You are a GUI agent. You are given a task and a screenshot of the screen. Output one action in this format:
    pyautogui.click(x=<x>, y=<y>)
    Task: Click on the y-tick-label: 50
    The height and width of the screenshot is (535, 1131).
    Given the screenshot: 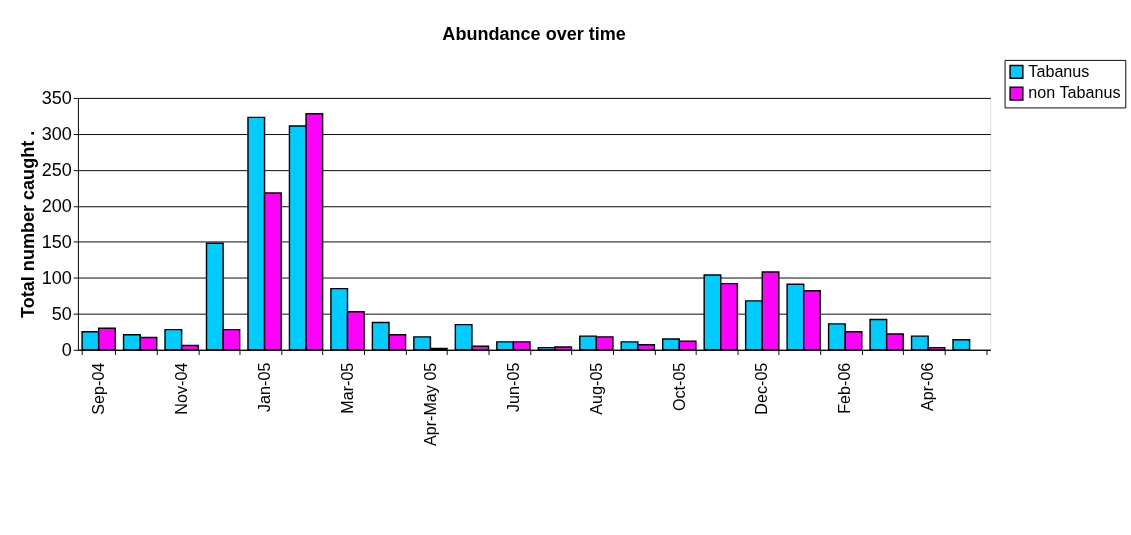 What is the action you would take?
    pyautogui.click(x=61, y=314)
    